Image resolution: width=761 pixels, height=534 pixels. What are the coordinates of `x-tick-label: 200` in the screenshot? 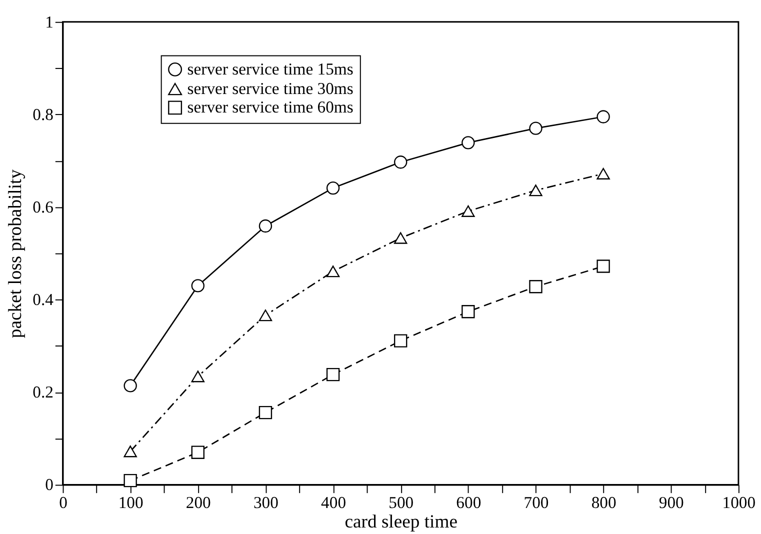 It's located at (198, 502).